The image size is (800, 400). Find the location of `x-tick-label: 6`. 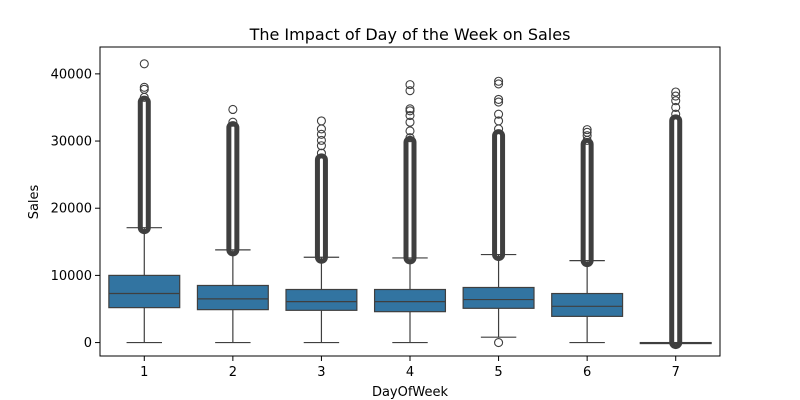

x-tick-label: 6 is located at coordinates (587, 372).